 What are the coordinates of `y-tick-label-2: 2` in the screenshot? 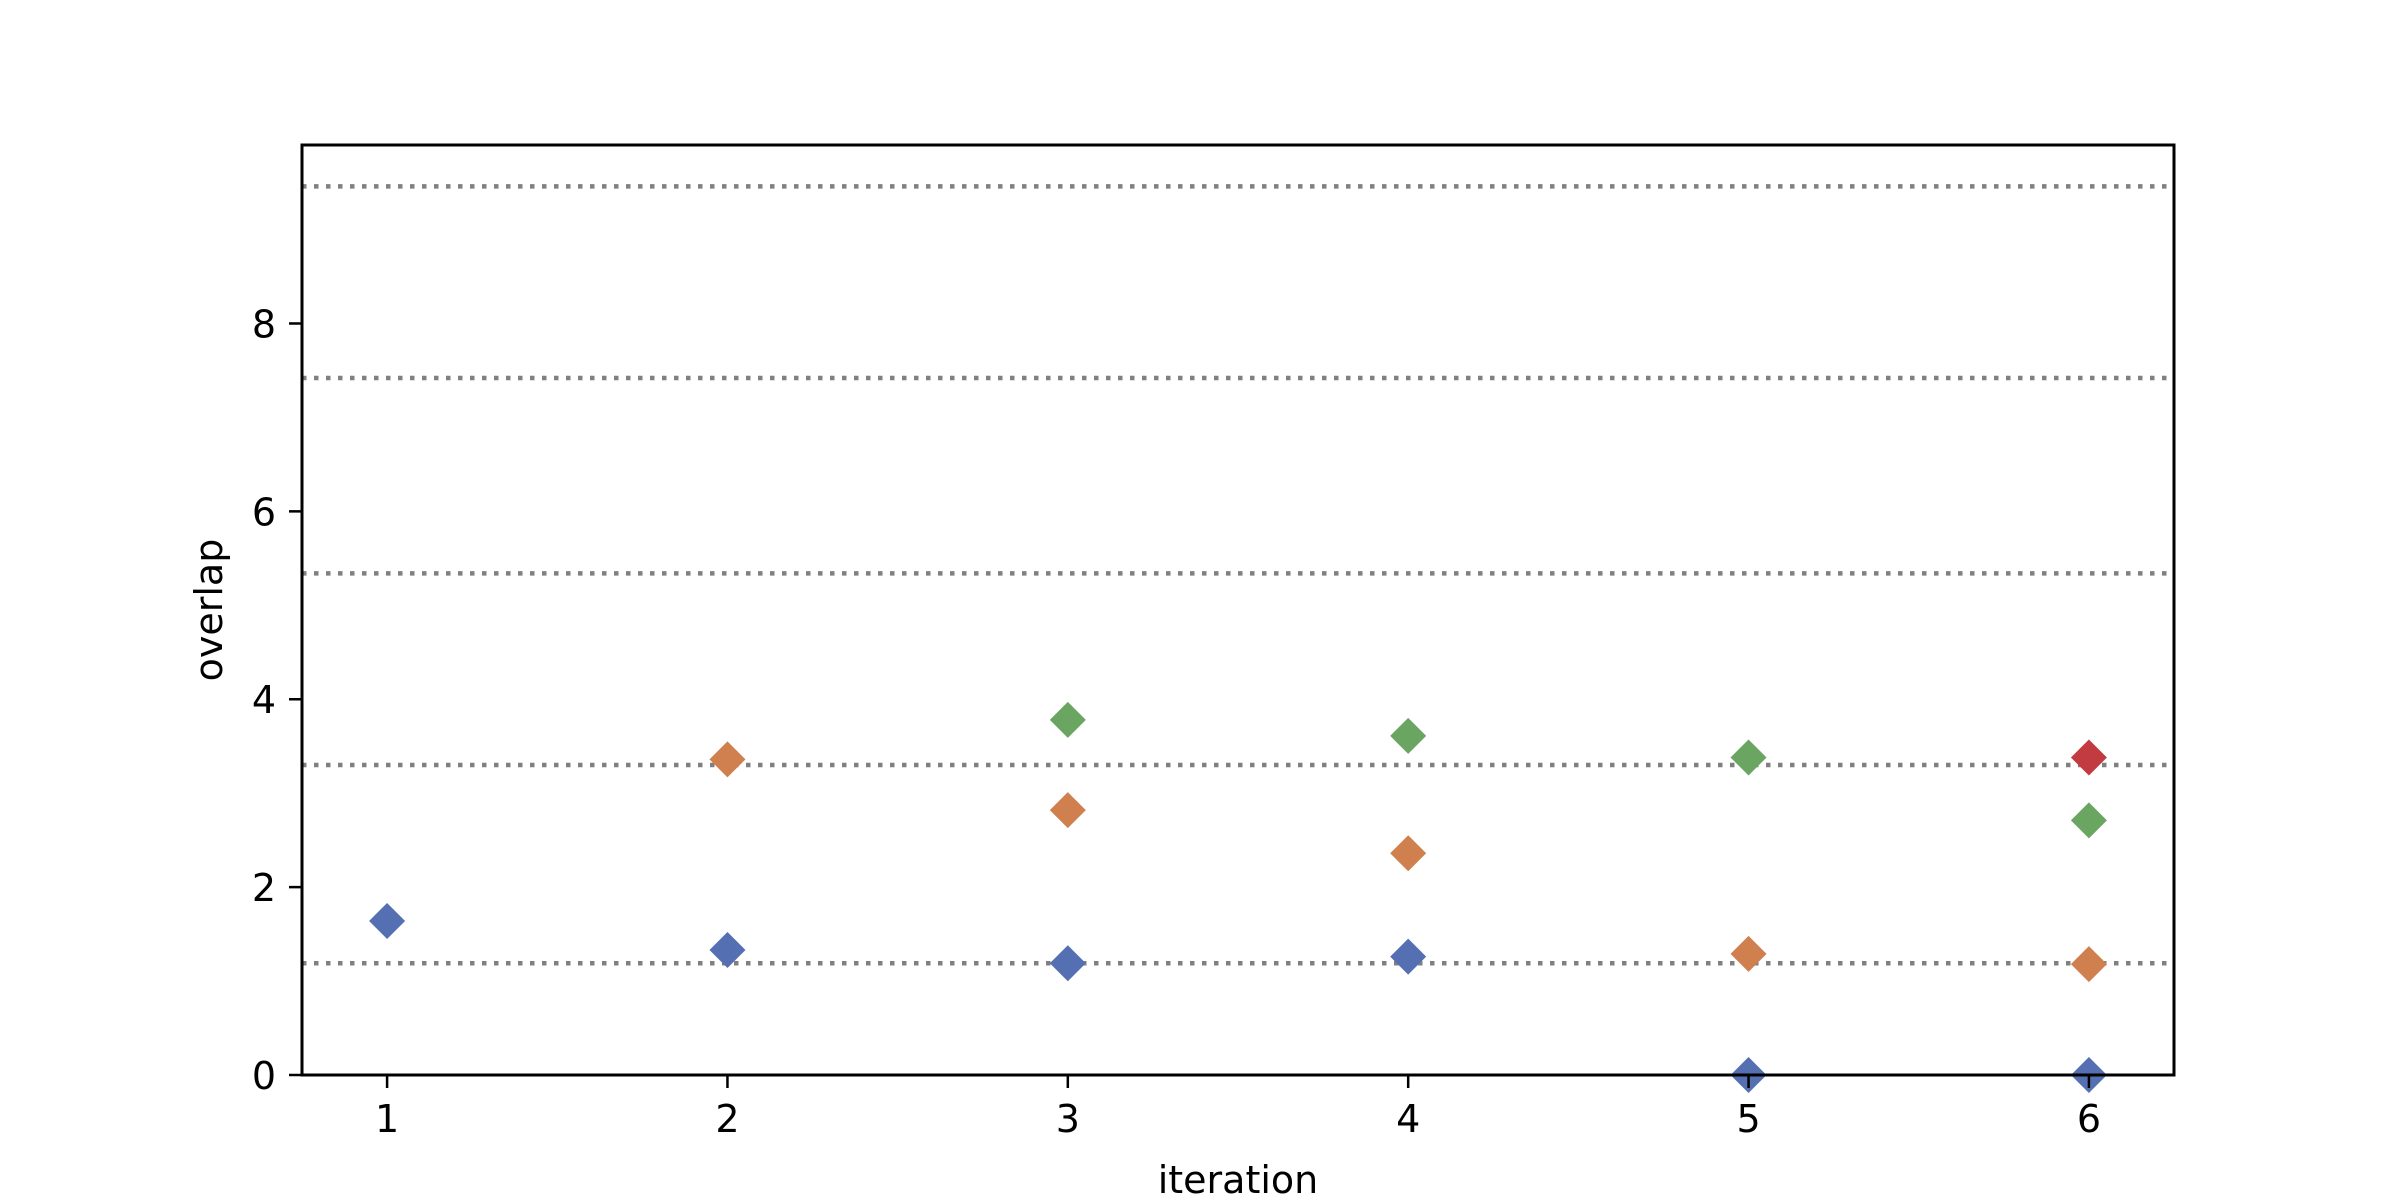 It's located at (264, 888).